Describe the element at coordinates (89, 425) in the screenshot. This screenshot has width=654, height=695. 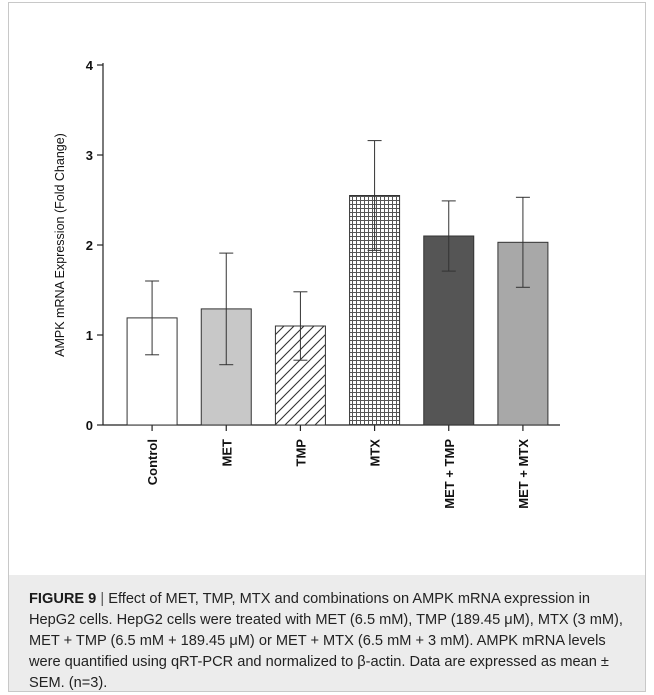
I see `y-tick-label: 0` at that location.